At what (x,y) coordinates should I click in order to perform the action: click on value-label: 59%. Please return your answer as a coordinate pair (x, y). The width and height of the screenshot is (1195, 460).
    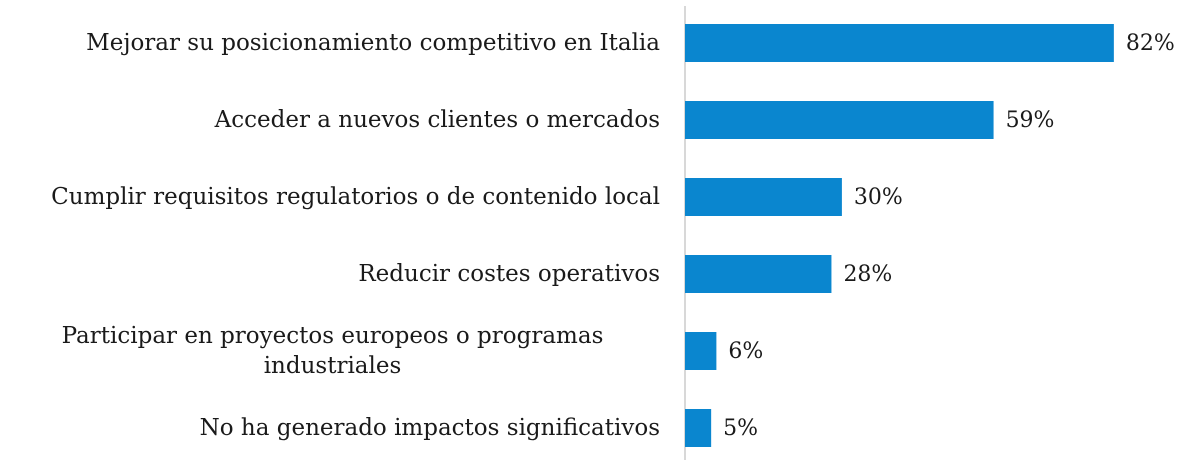
    Looking at the image, I should click on (1030, 120).